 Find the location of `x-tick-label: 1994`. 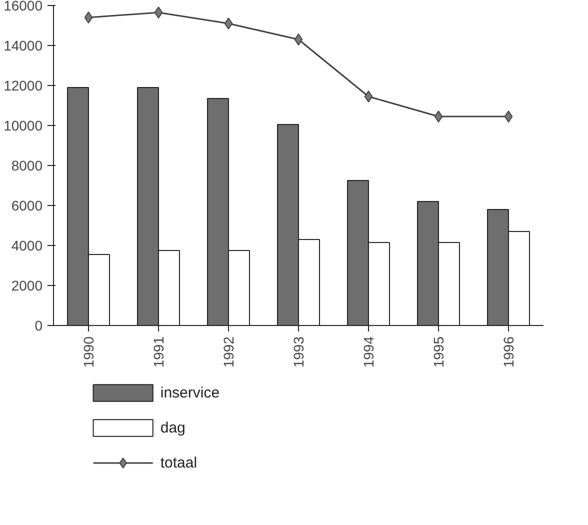

x-tick-label: 1994 is located at coordinates (368, 352).